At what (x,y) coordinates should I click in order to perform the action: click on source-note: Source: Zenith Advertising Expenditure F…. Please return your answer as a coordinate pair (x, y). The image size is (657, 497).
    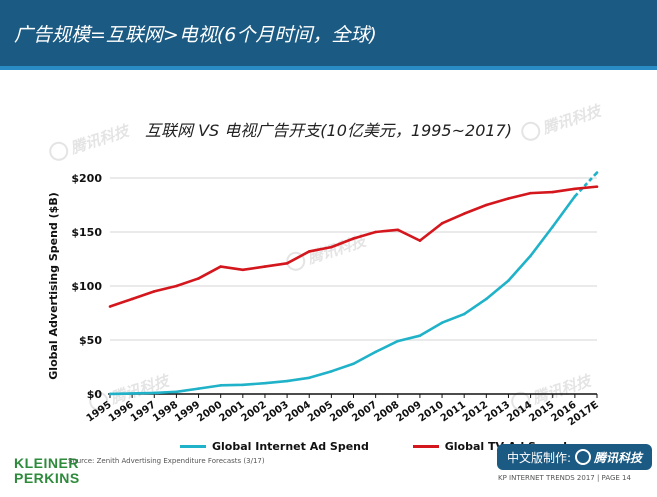
    Looking at the image, I should click on (166, 461).